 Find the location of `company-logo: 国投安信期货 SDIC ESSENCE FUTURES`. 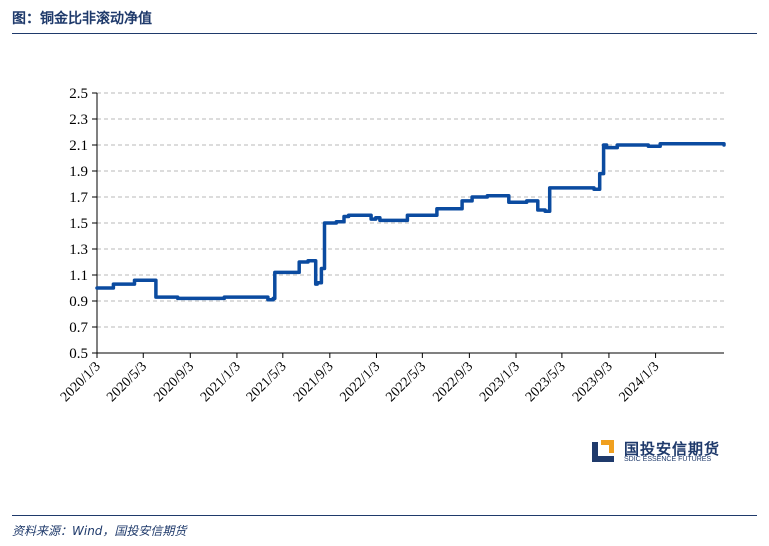

company-logo: 国投安信期货 SDIC ESSENCE FUTURES is located at coordinates (675, 453).